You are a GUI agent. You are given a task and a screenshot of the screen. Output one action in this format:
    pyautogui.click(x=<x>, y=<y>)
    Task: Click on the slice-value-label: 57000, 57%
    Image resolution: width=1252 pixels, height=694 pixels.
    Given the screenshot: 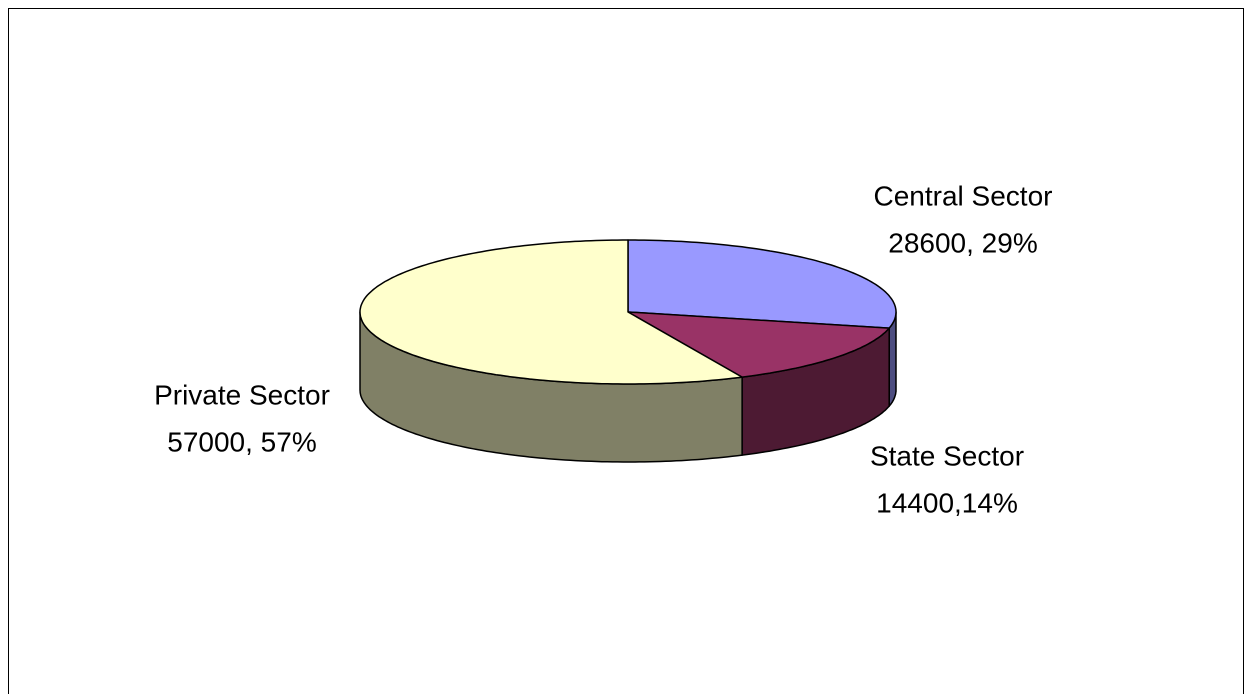 What is the action you would take?
    pyautogui.click(x=241, y=441)
    